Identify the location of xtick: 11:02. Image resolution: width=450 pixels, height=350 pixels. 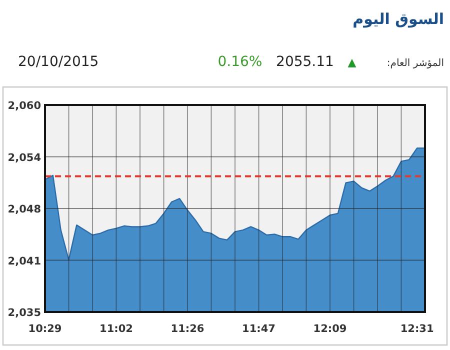
(116, 329).